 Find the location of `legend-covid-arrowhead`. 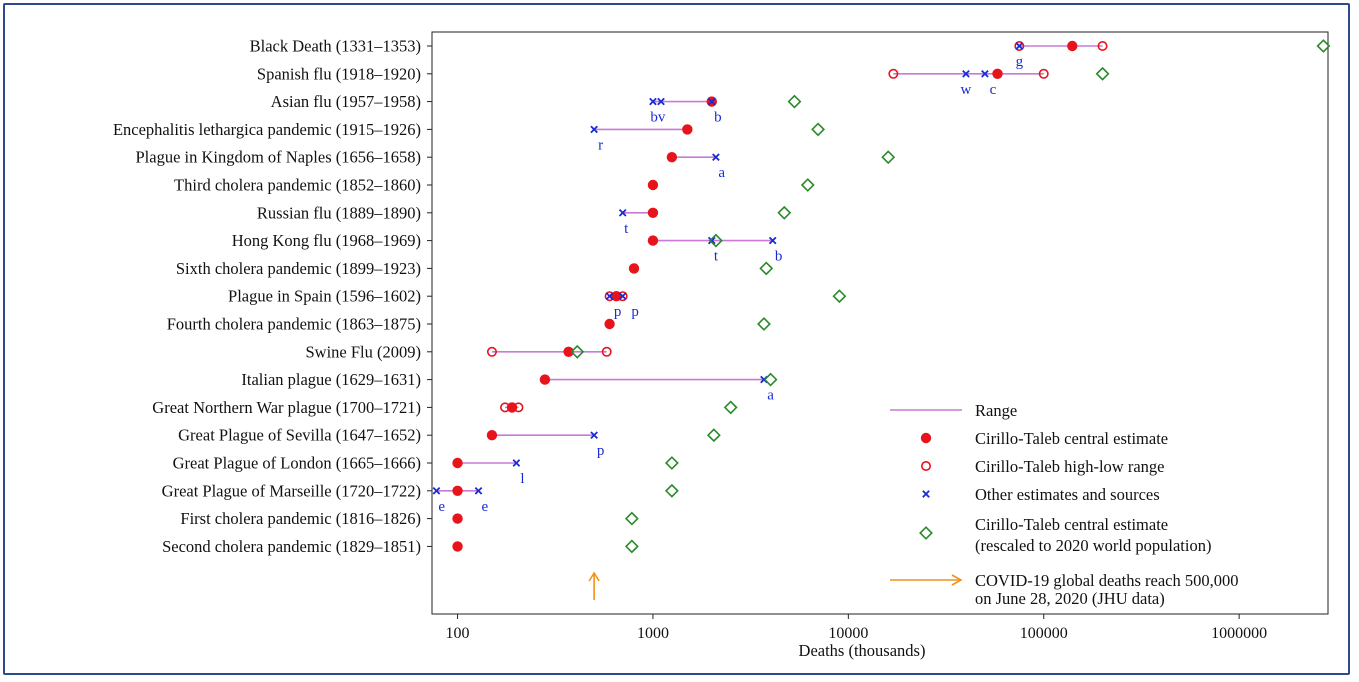

legend-covid-arrowhead is located at coordinates (957, 580).